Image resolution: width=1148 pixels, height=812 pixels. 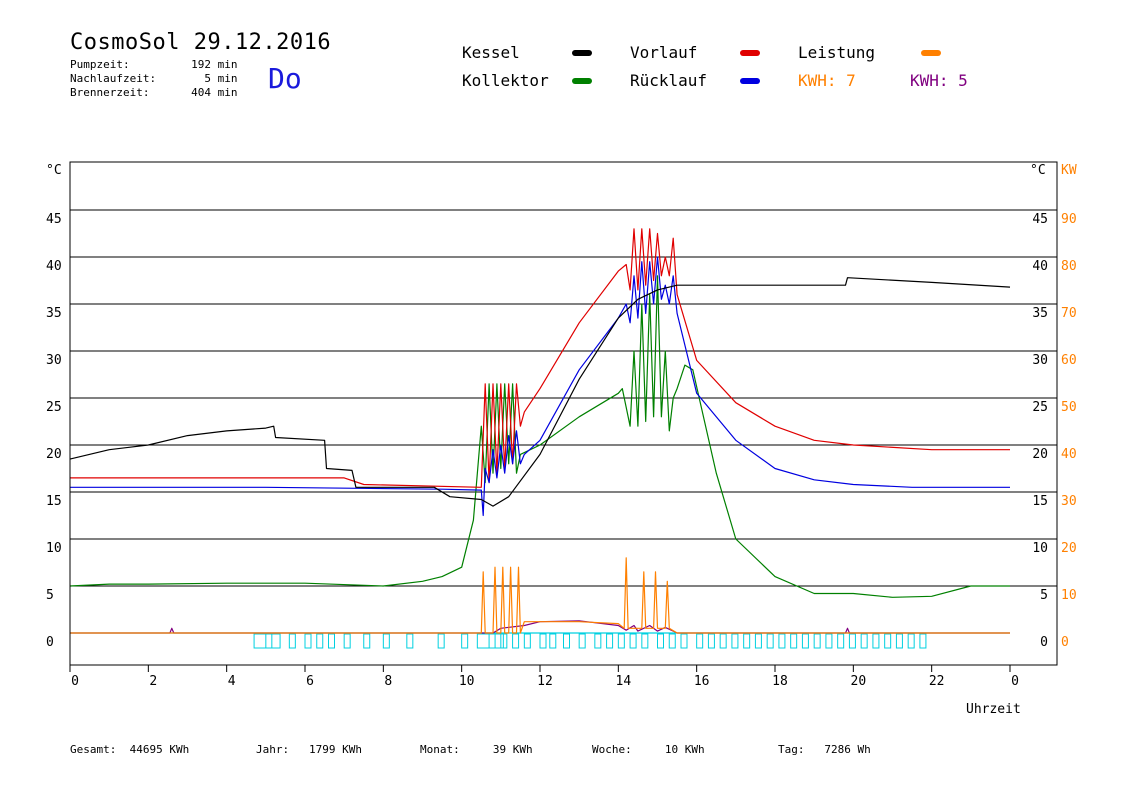 I want to click on info-value: 404, so click(x=201, y=92).